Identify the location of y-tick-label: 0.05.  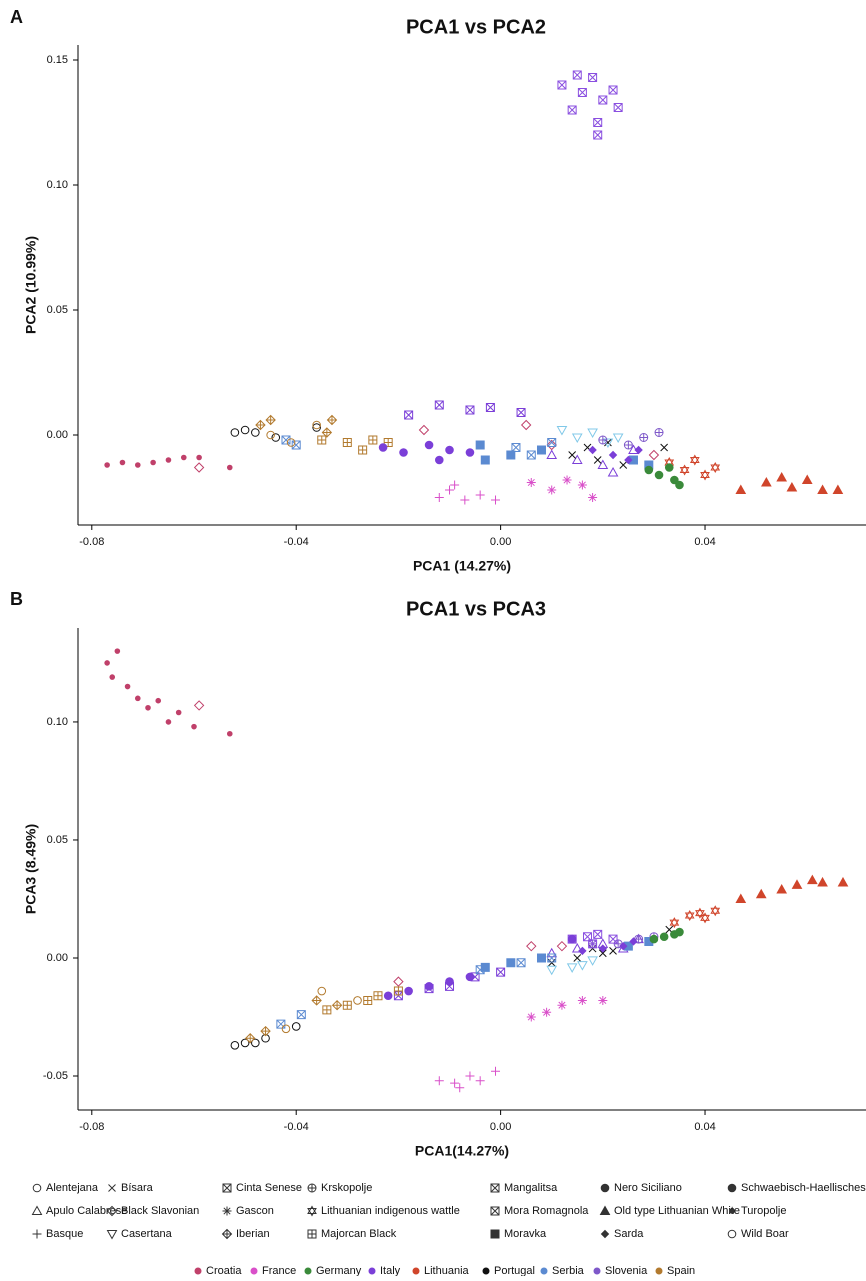
(57, 310).